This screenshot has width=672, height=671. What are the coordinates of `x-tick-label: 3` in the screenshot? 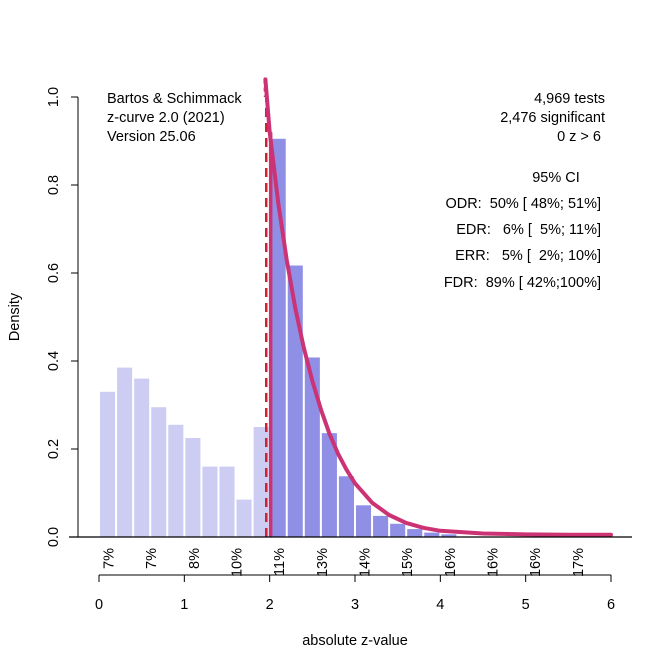 It's located at (355, 605).